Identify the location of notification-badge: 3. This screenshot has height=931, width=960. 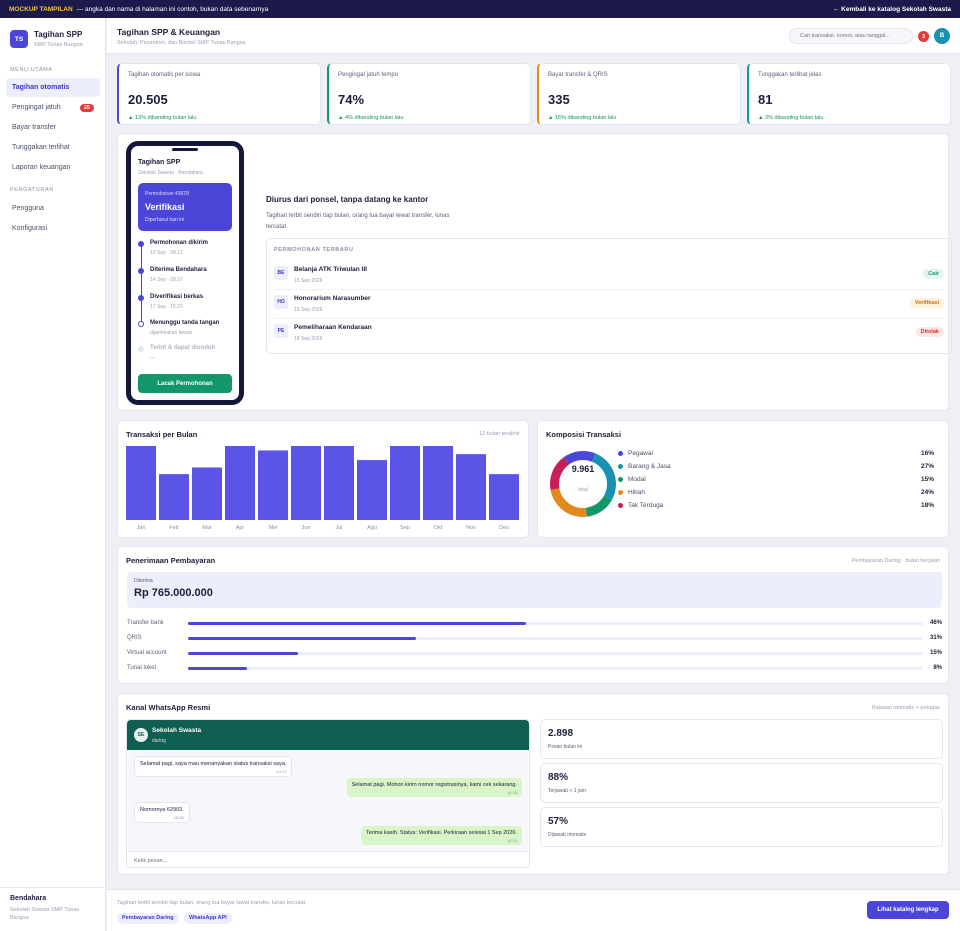
(923, 36).